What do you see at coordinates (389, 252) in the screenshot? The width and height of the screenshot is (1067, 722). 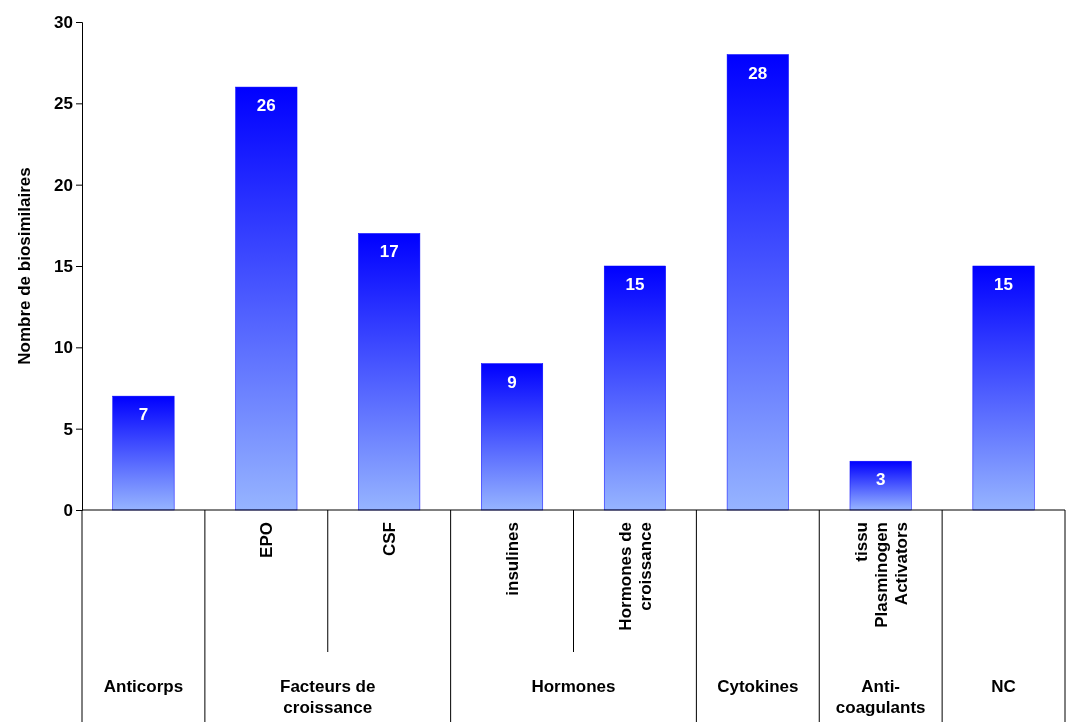 I see `data-label: 17` at bounding box center [389, 252].